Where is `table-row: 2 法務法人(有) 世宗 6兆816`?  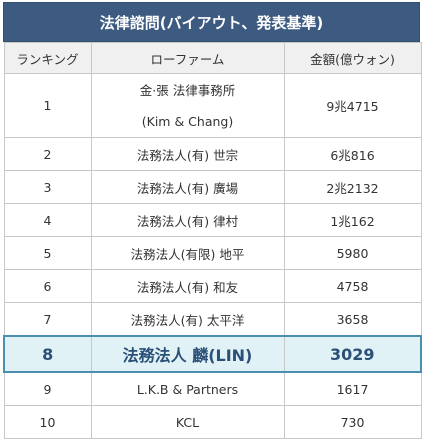 table-row: 2 法務法人(有) 世宗 6兆816 is located at coordinates (212, 154).